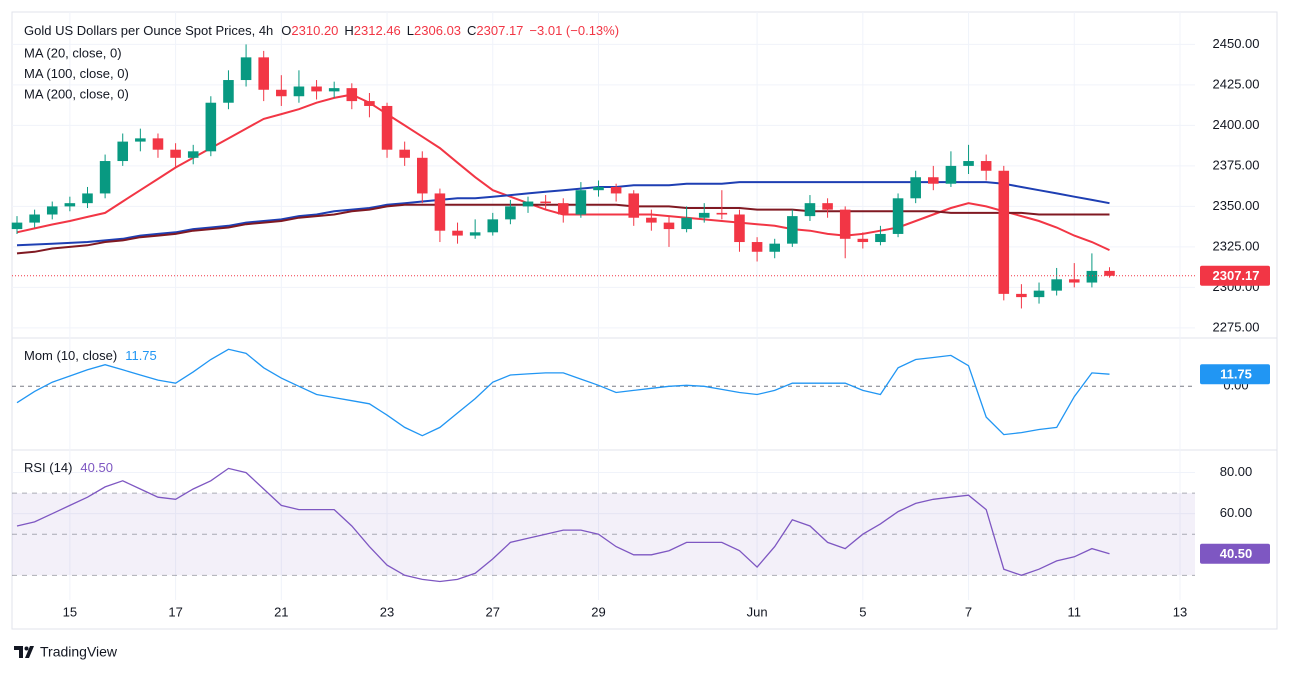 This screenshot has width=1290, height=674. Describe the element at coordinates (281, 611) in the screenshot. I see `x-tick-label: 21` at that location.